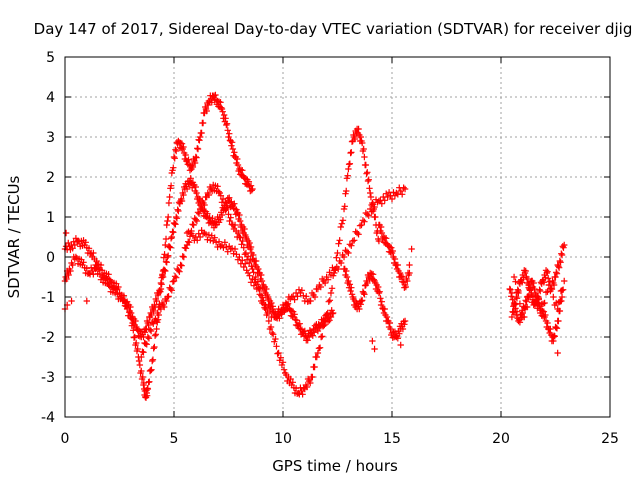 Image resolution: width=640 pixels, height=480 pixels. Describe the element at coordinates (174, 439) in the screenshot. I see `x-tick-label: 5` at that location.